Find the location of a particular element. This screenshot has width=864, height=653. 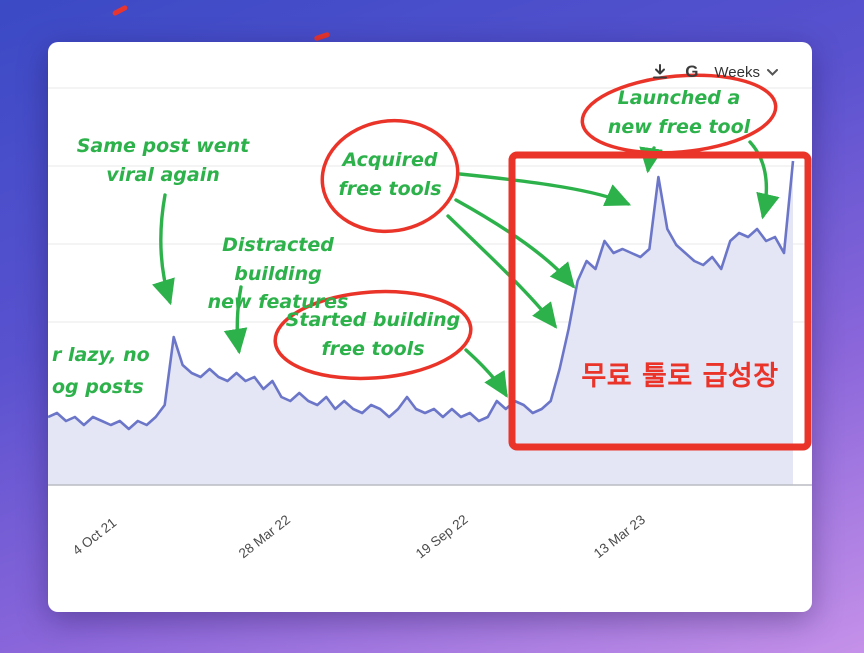

annotation-launched: Launched a new free tool is located at coordinates (679, 112).